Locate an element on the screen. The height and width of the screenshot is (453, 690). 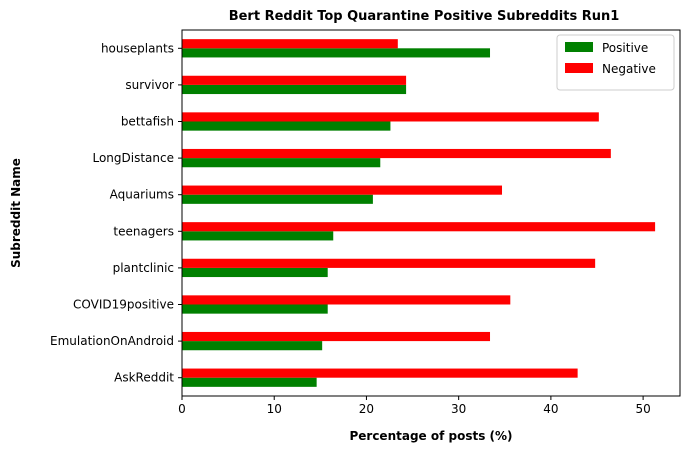
y-tick-label: LongDistance is located at coordinates (133, 158).